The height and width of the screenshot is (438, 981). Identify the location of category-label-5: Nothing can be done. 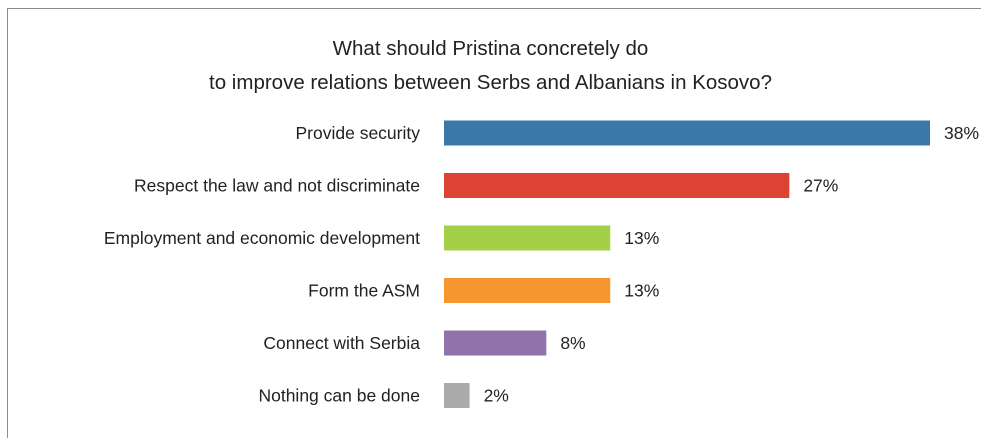
(339, 396).